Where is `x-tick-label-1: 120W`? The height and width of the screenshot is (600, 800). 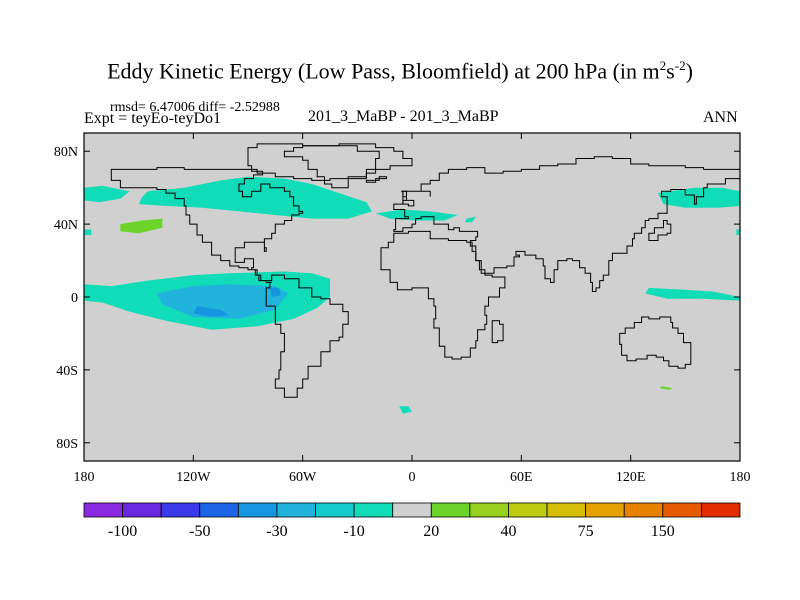 x-tick-label-1: 120W is located at coordinates (193, 477).